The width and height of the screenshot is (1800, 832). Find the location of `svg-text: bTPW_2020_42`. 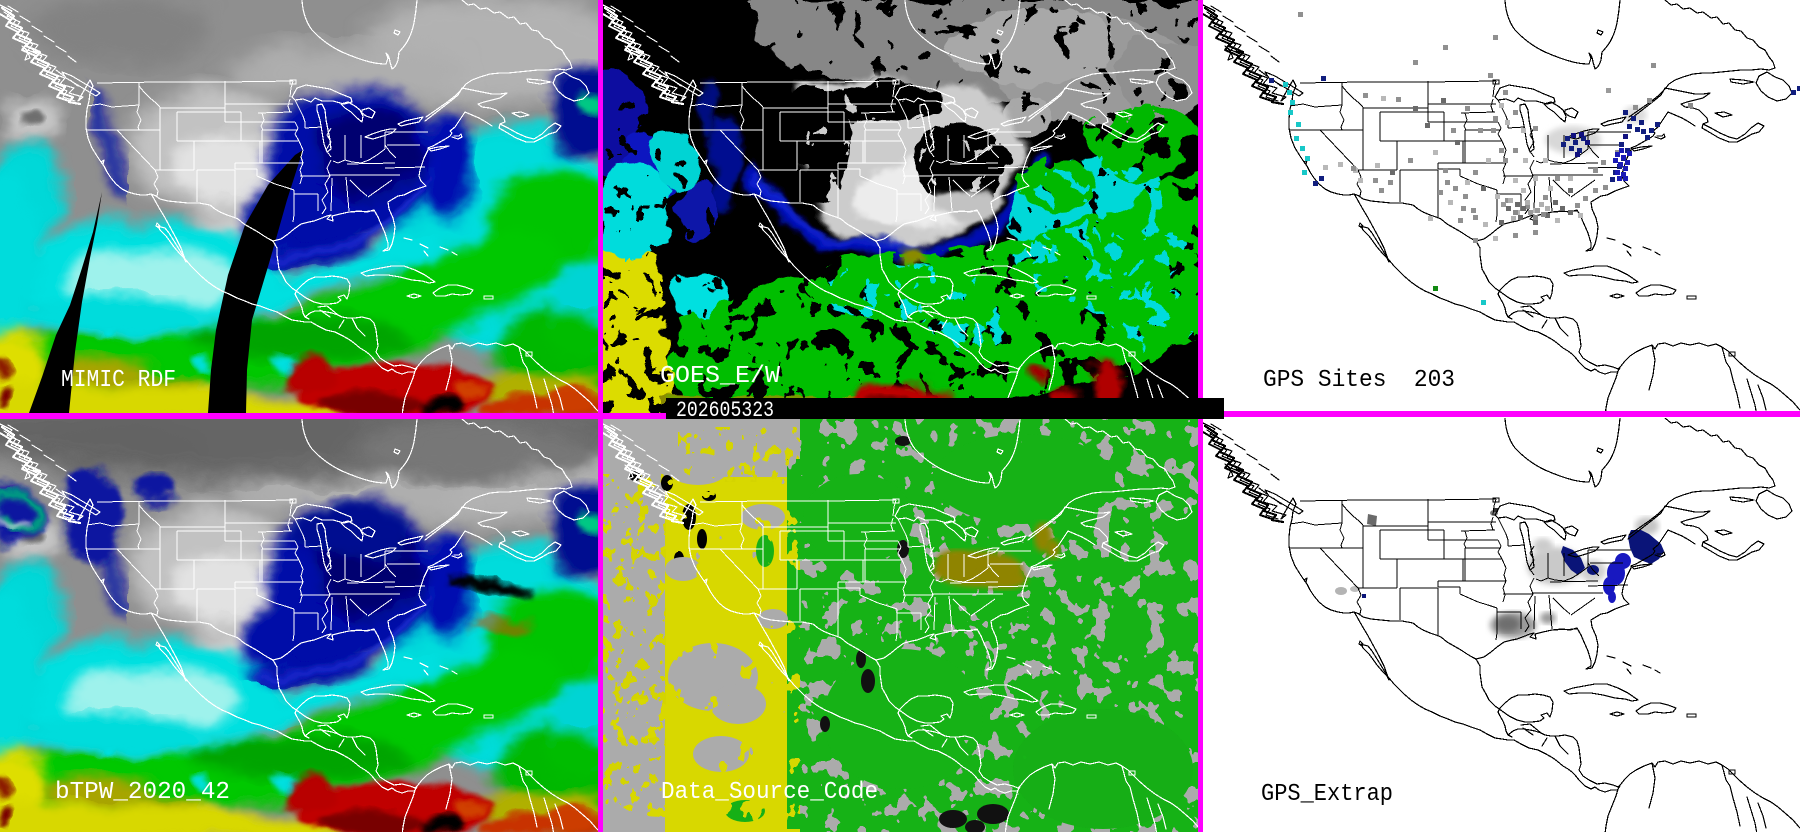

svg-text: bTPW_2020_42 is located at coordinates (142, 792).